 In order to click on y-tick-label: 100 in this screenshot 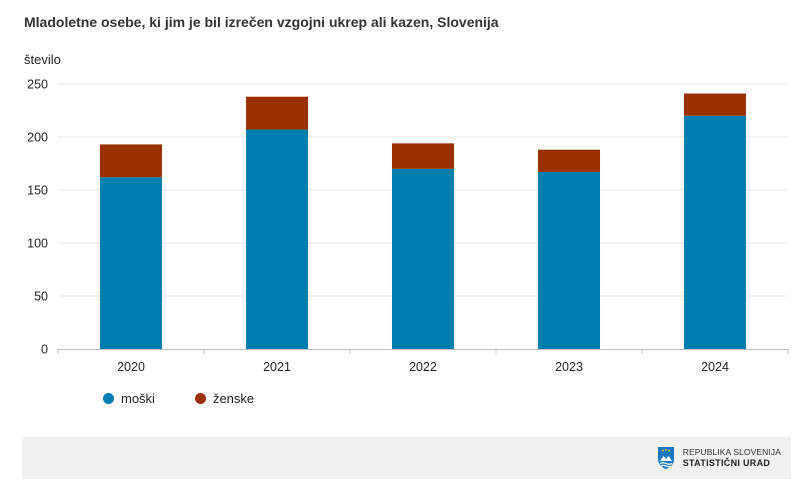, I will do `click(37, 244)`.